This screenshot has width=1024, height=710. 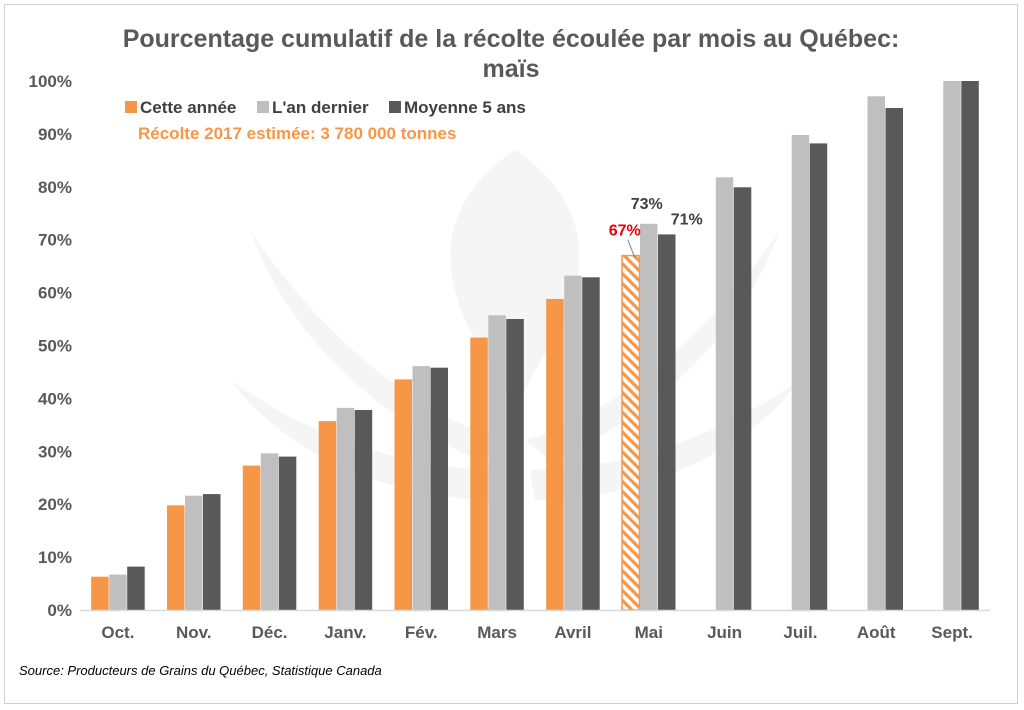 I want to click on legend-swatch-last-year, so click(x=263, y=107).